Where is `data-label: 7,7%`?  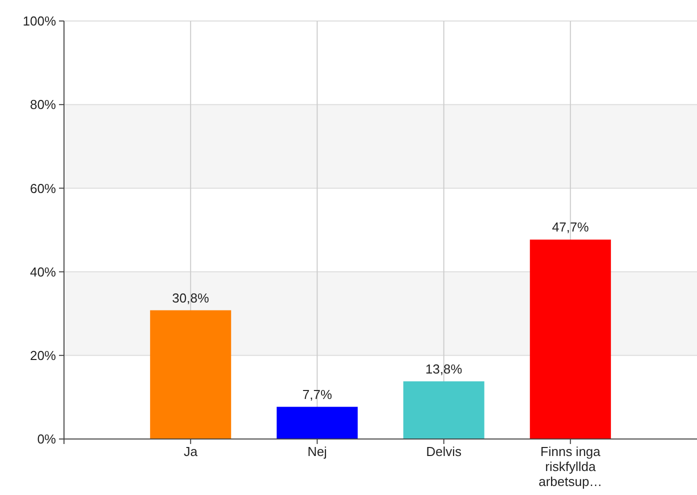 data-label: 7,7% is located at coordinates (317, 394).